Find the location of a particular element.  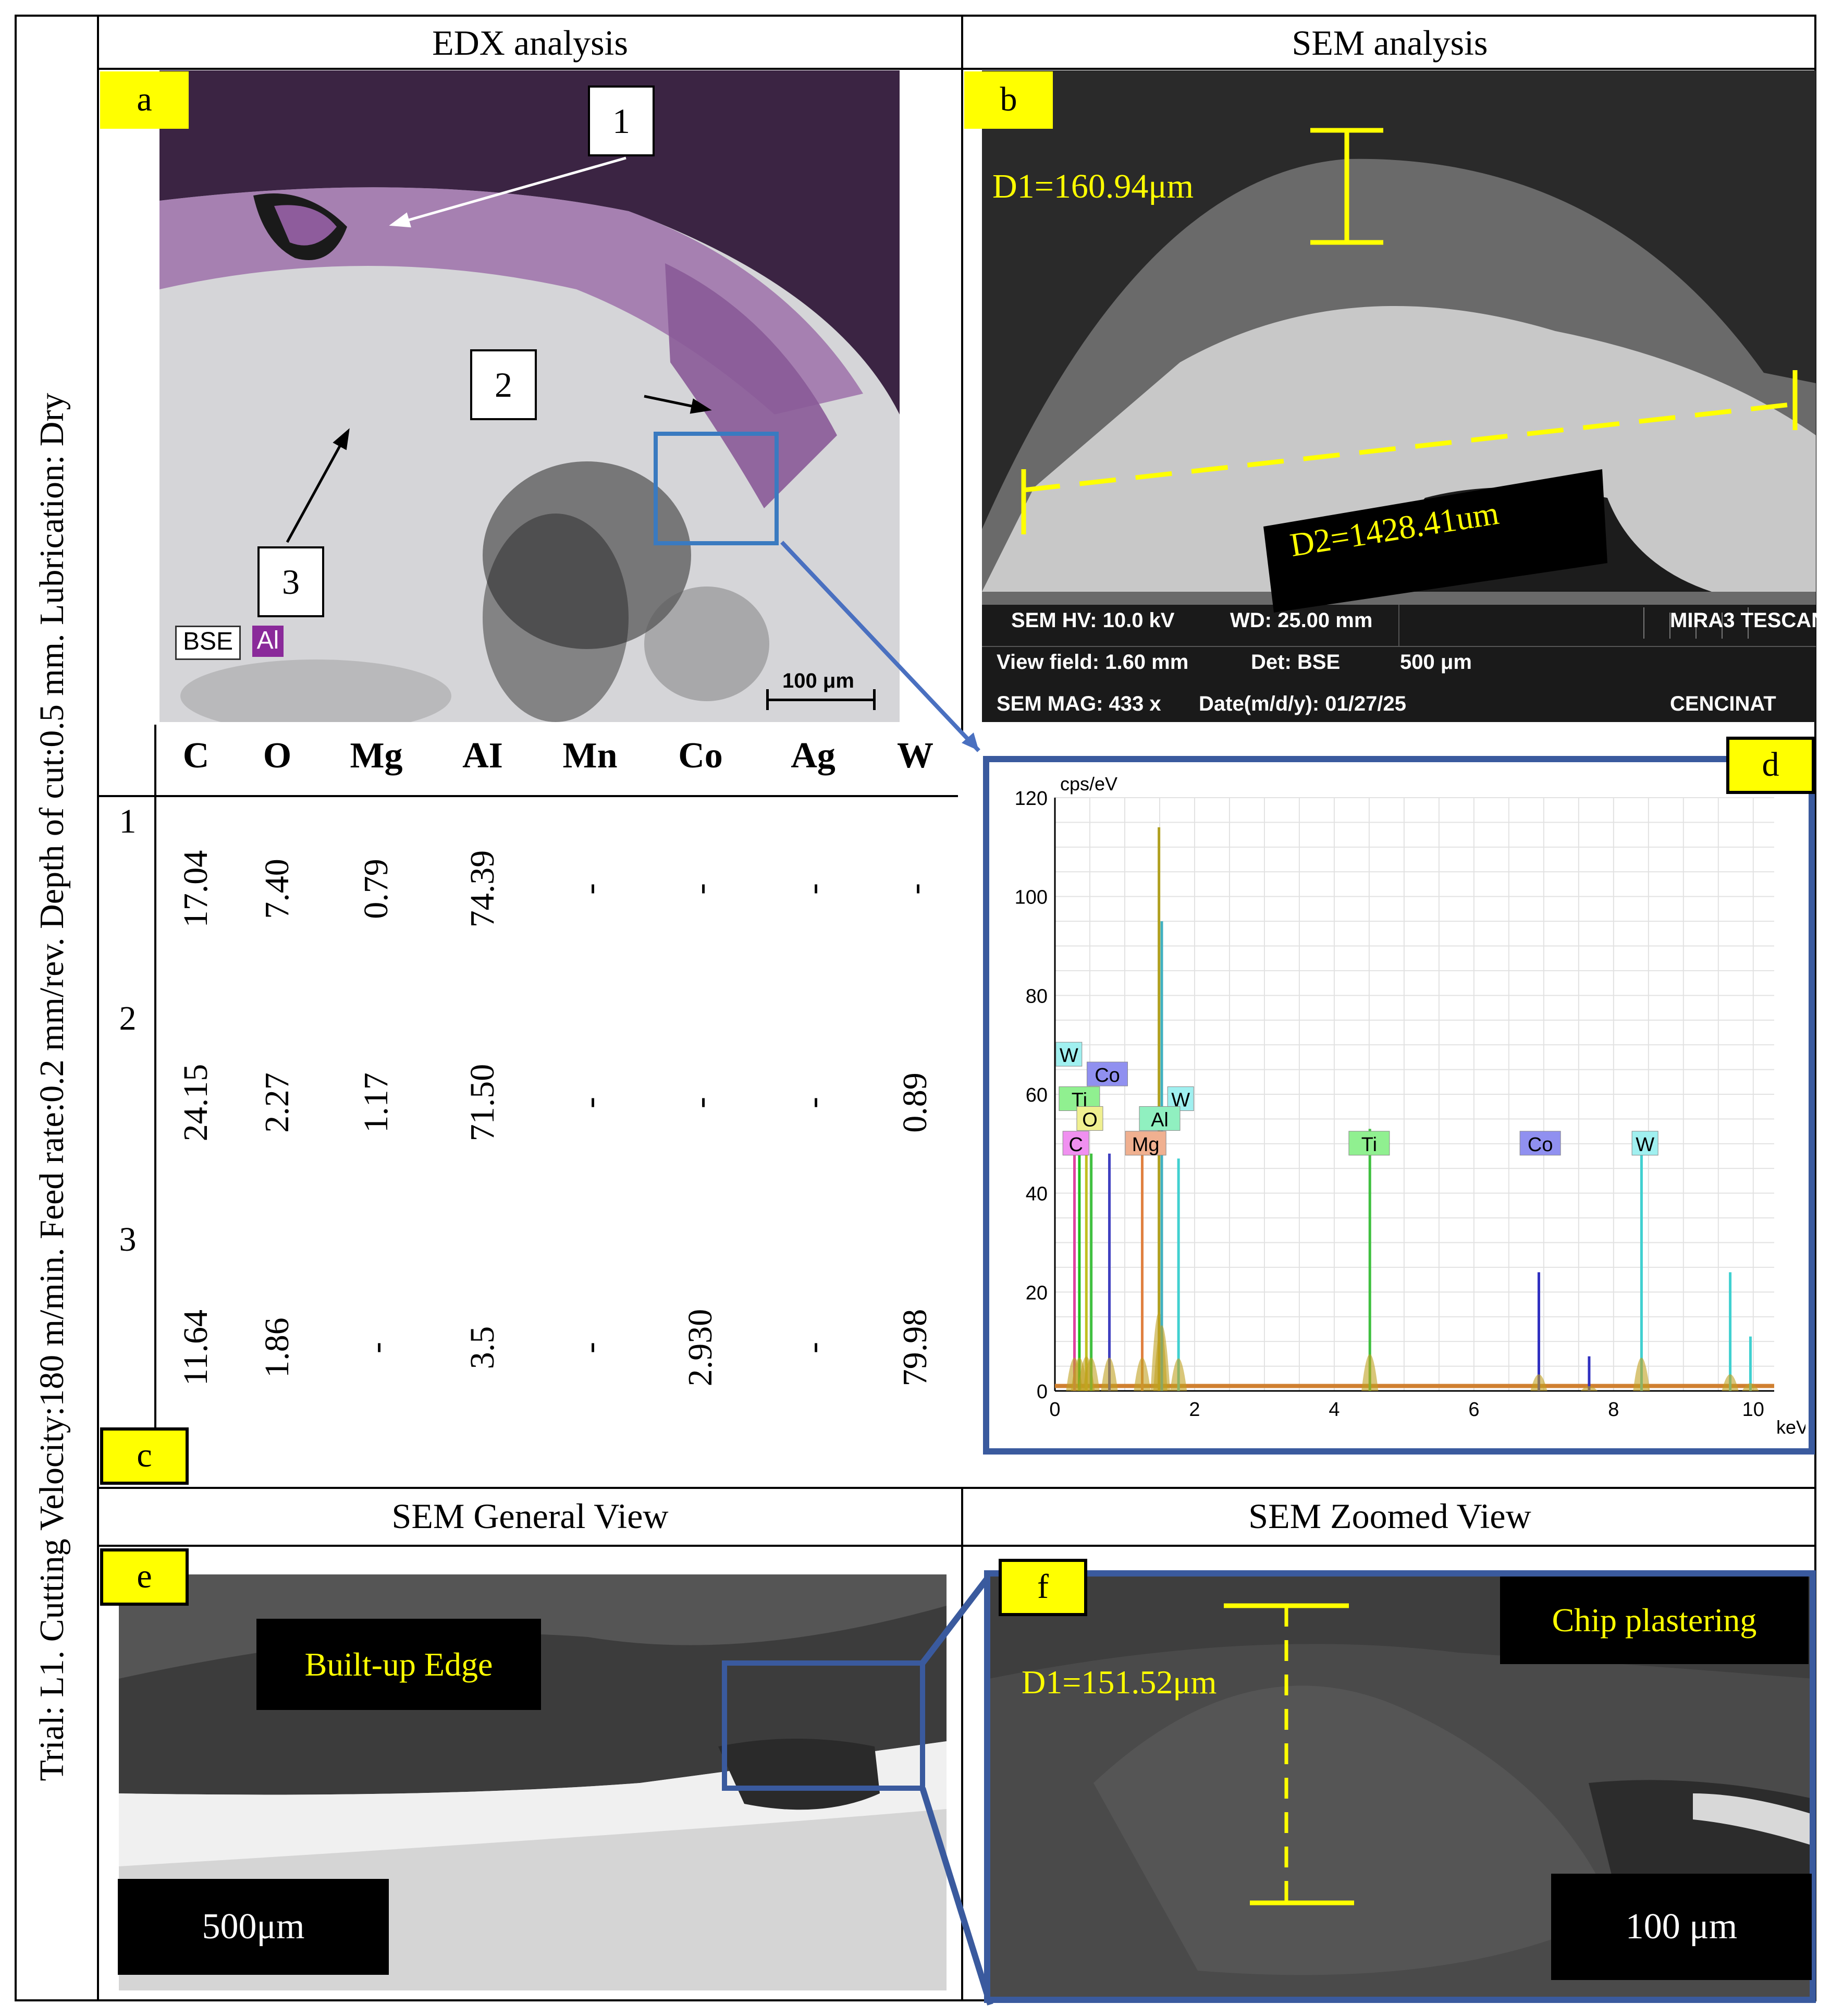

header-zoomed: SEM Zoomed View is located at coordinates (1390, 1516).